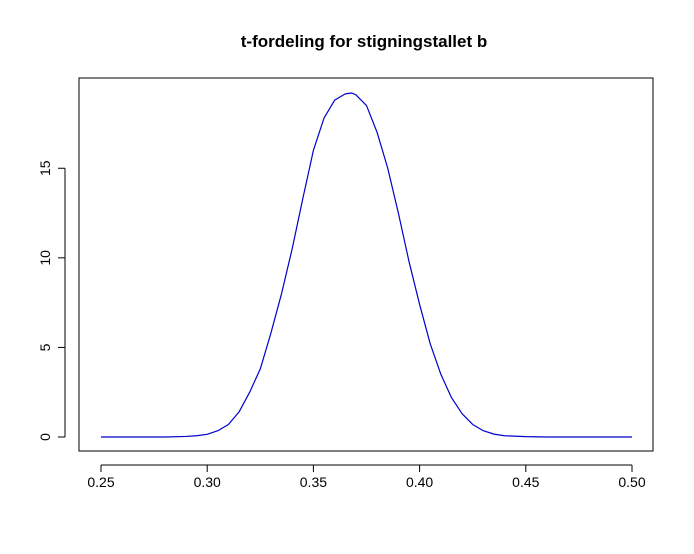 This screenshot has height=554, width=694. I want to click on x-axis: 0.25 0.30 0.35 0.40 0.45 0.50, so click(366, 477).